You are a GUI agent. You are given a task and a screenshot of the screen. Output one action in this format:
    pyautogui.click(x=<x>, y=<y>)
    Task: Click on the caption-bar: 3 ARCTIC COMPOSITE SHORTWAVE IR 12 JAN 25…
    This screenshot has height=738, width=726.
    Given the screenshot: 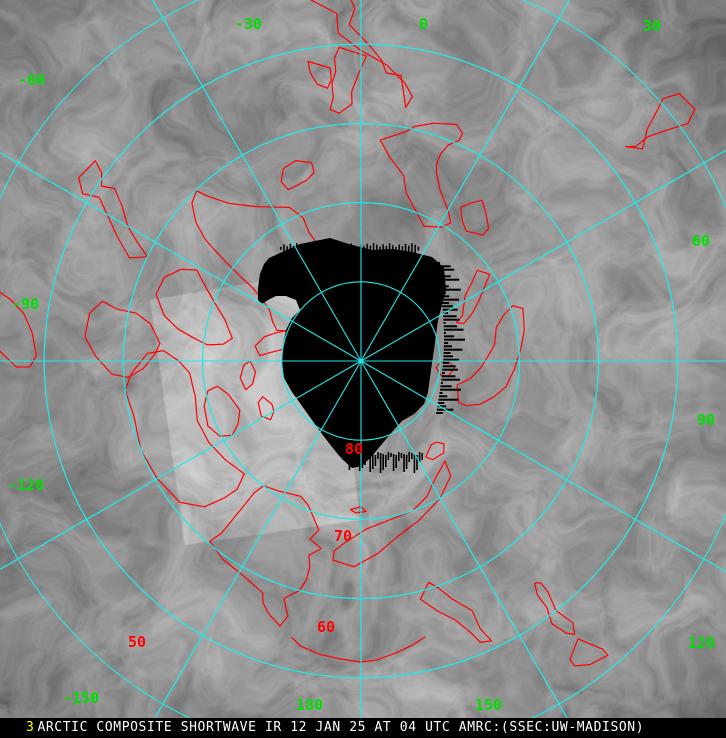 What is the action you would take?
    pyautogui.click(x=363, y=728)
    